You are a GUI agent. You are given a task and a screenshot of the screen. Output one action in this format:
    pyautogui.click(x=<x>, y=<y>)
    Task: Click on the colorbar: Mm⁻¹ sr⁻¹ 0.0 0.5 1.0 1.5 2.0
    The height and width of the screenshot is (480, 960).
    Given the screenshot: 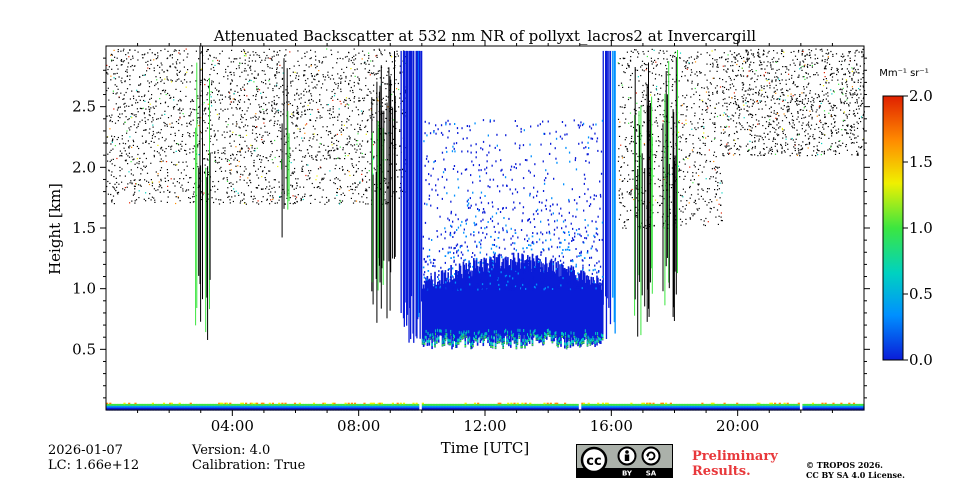 What is the action you would take?
    pyautogui.click(x=906, y=218)
    